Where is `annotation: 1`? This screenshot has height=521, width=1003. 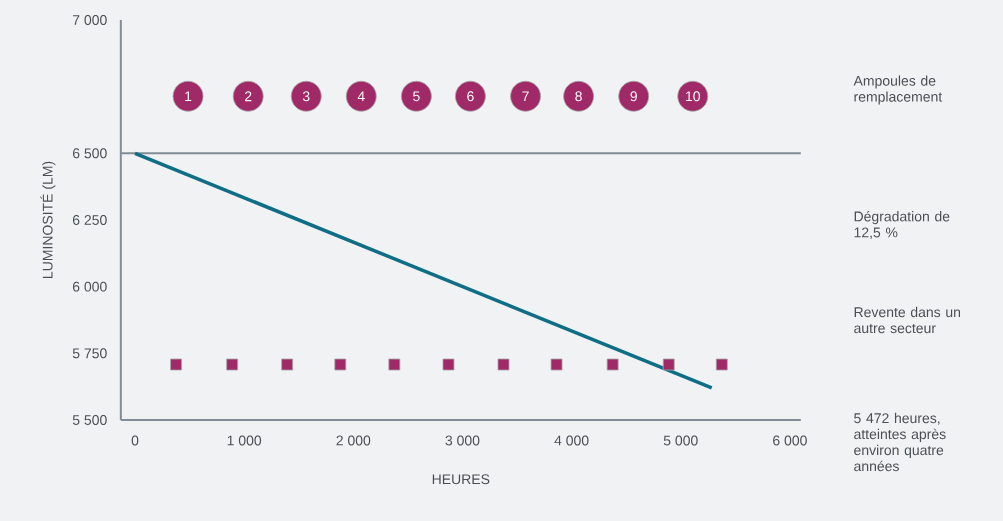 annotation: 1 is located at coordinates (188, 96).